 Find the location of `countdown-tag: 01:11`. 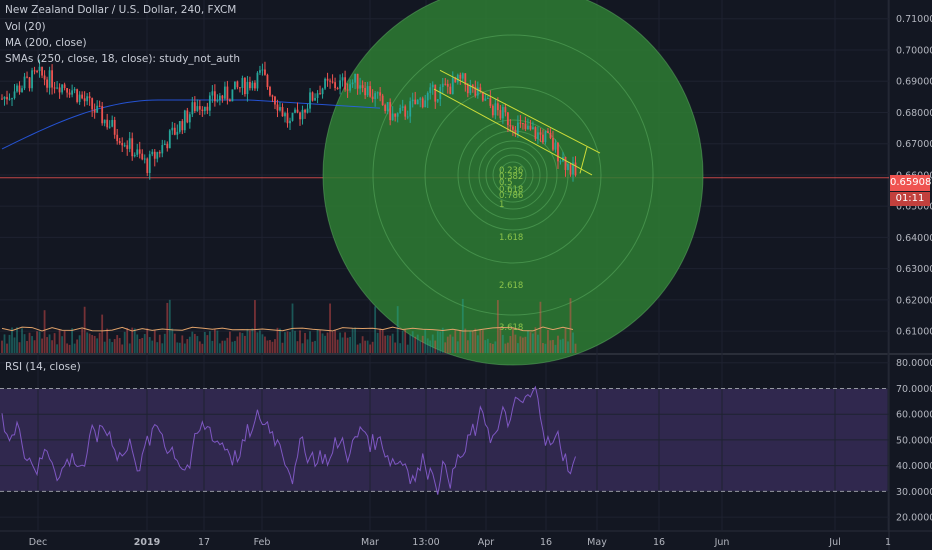

countdown-tag: 01:11 is located at coordinates (910, 199).